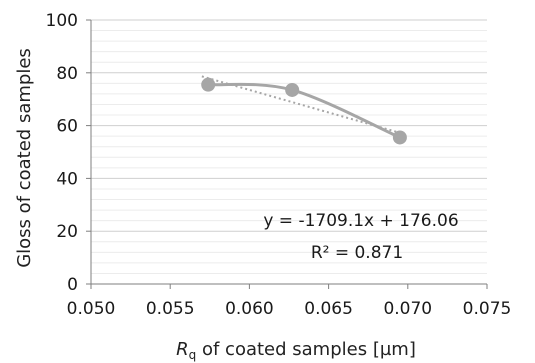  What do you see at coordinates (289, 309) in the screenshot?
I see `x-tick-labels: 0.050 0.055 0.060 0.065 0.070 0.075` at bounding box center [289, 309].